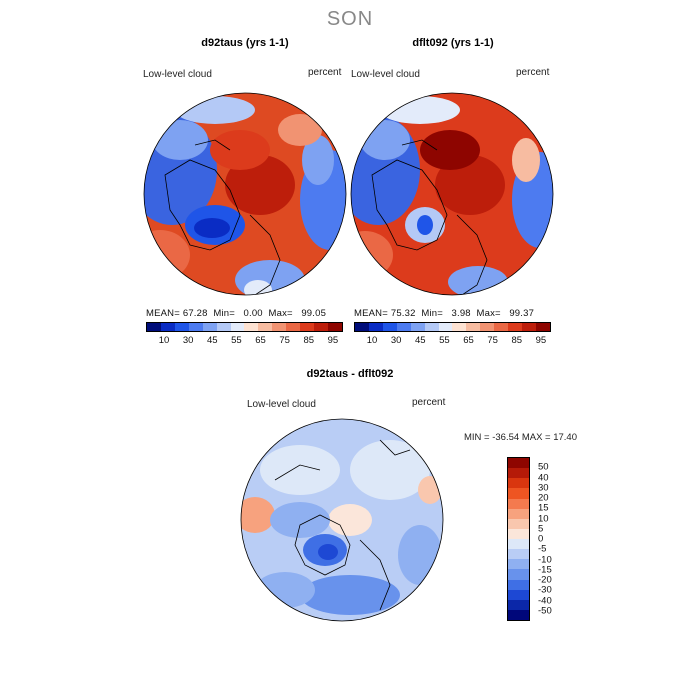 The width and height of the screenshot is (700, 700). Describe the element at coordinates (244, 341) in the screenshot. I see `panel1-colorbar-ticks: 10 30 45 55 65 75 85 95` at that location.